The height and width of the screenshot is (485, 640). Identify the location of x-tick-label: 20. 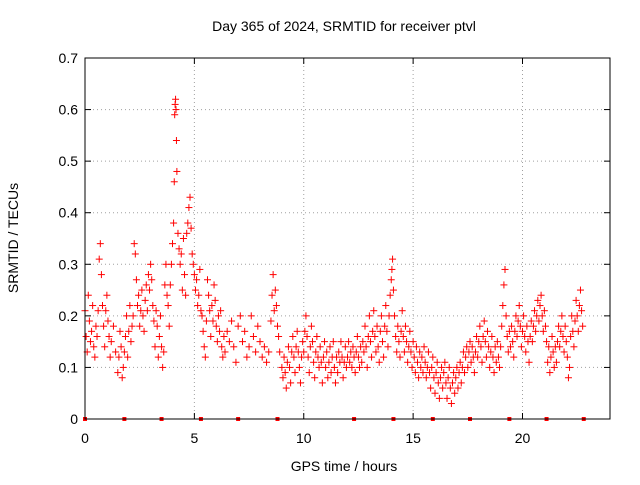
(523, 438).